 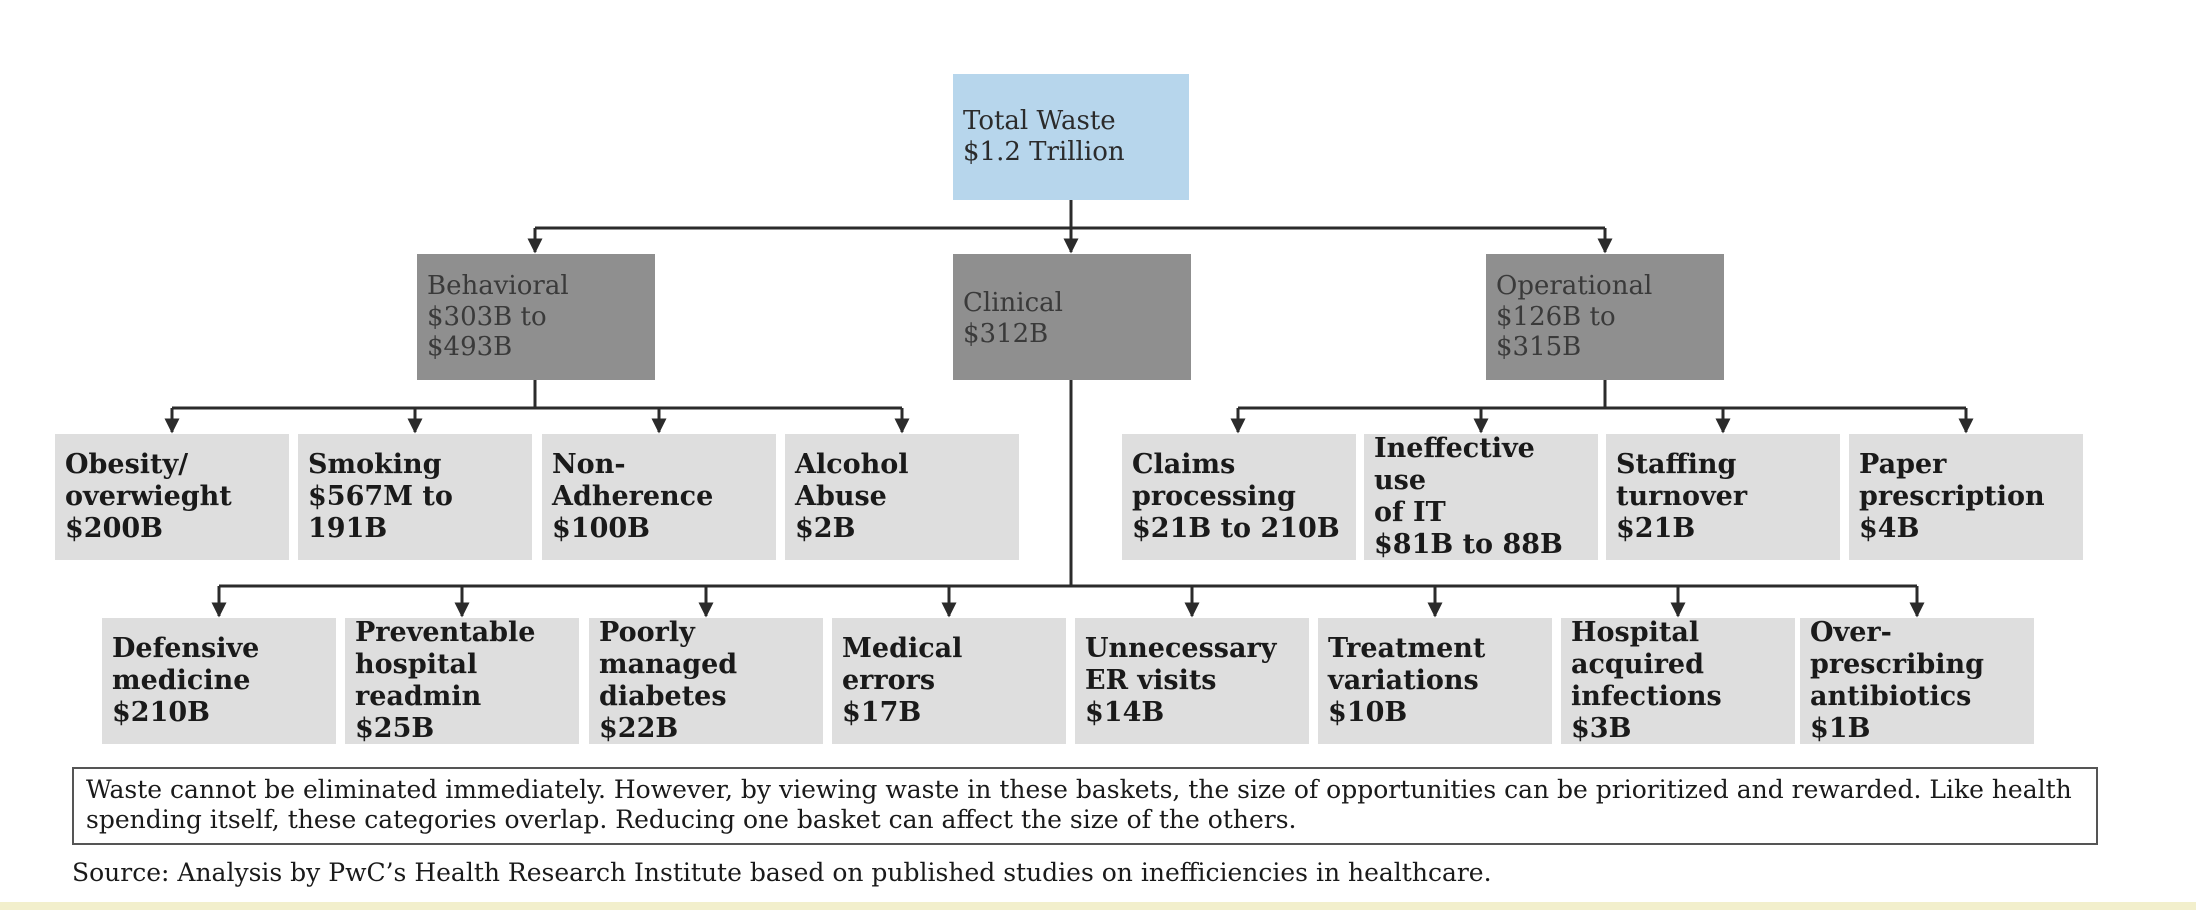 What do you see at coordinates (395, 728) in the screenshot?
I see `leaf-value: $25B` at bounding box center [395, 728].